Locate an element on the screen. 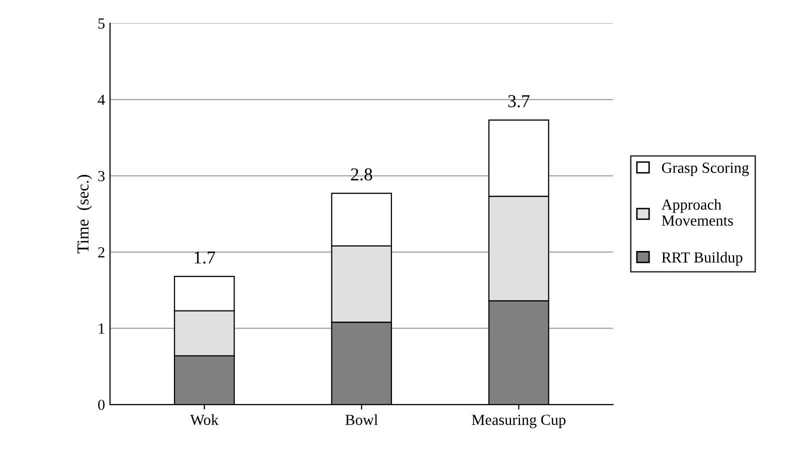 The height and width of the screenshot is (465, 786). x-tick-label: Wok is located at coordinates (204, 420).